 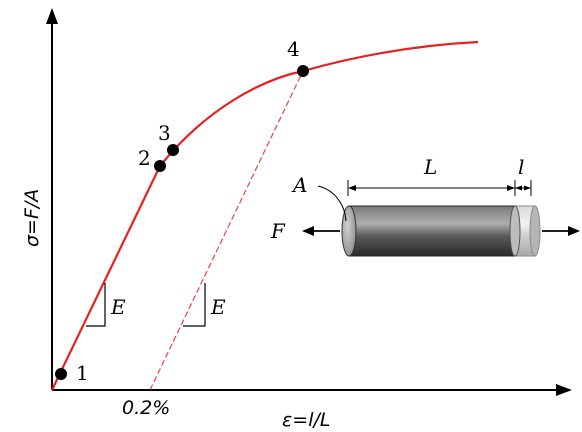 What do you see at coordinates (511, 188) in the screenshot?
I see `dim-L-arrow-right` at bounding box center [511, 188].